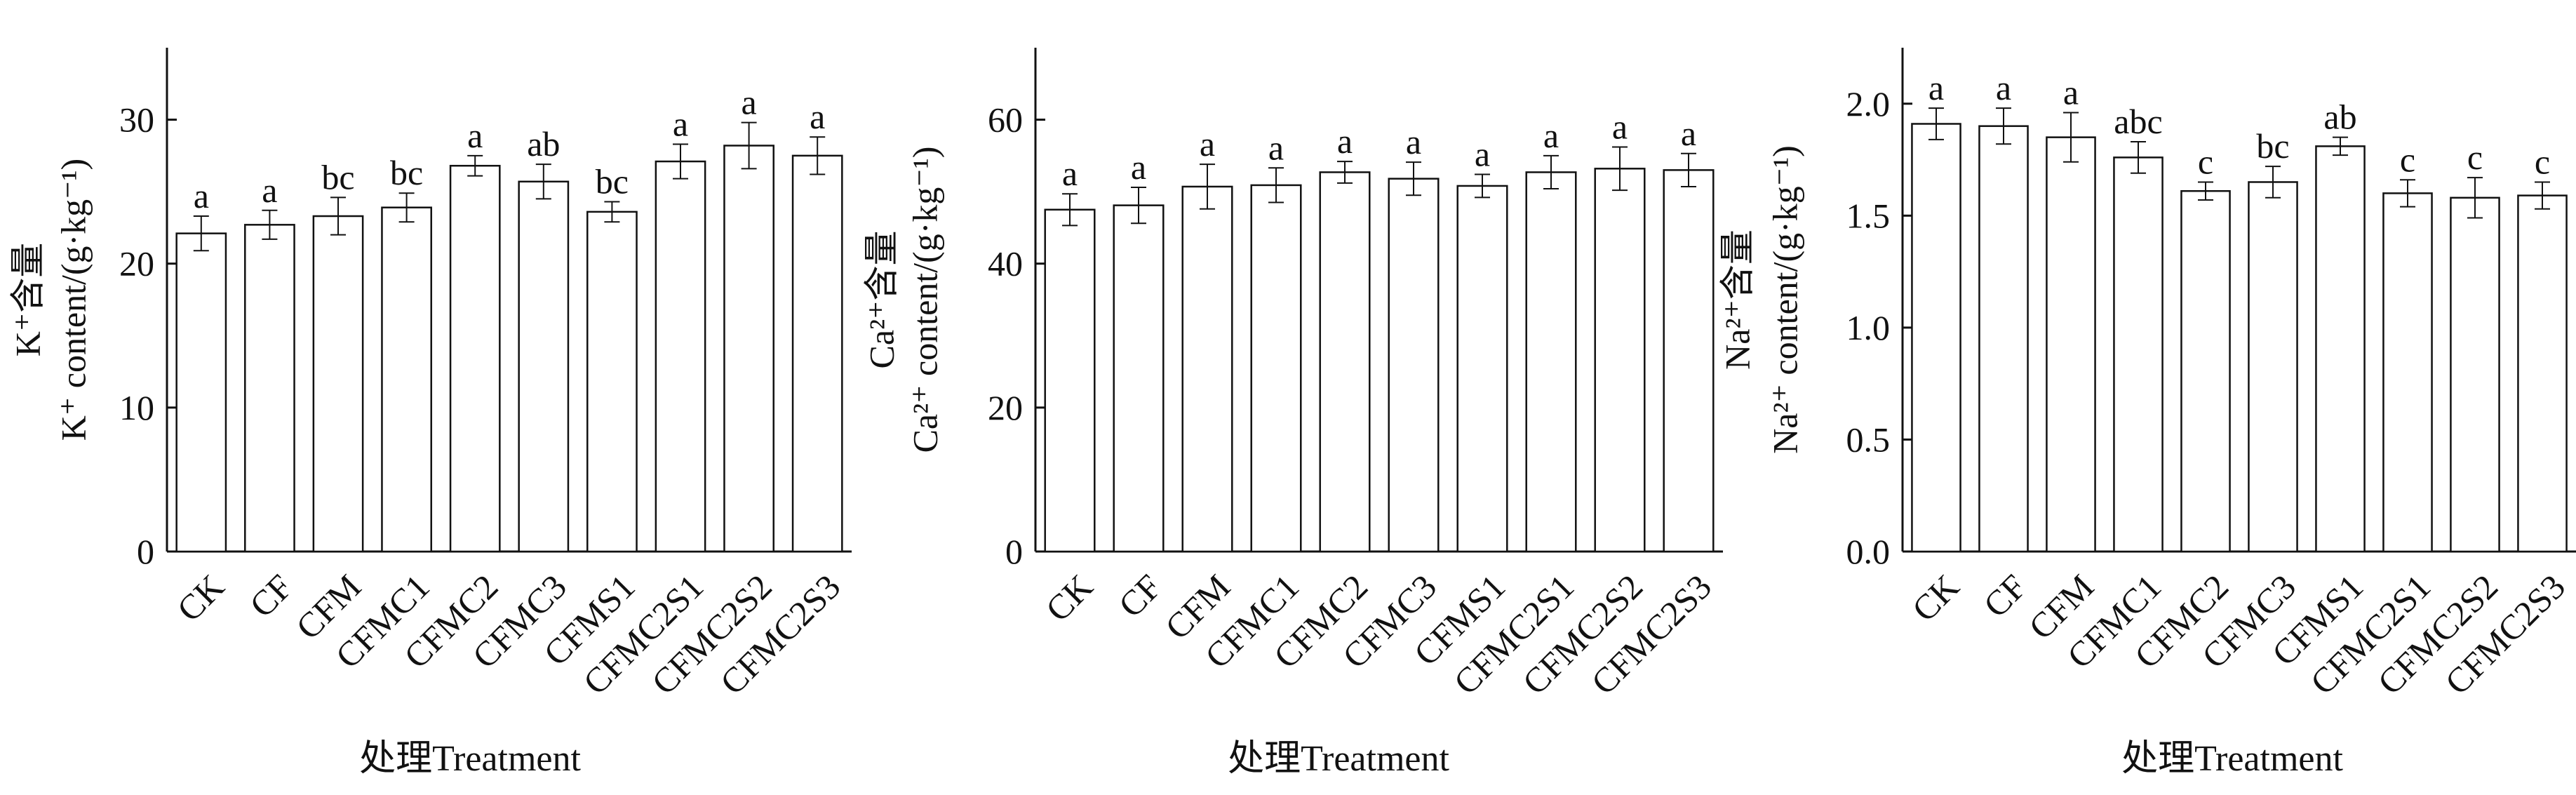  What do you see at coordinates (1868, 327) in the screenshot?
I see `y-tick-label: 1.0` at bounding box center [1868, 327].